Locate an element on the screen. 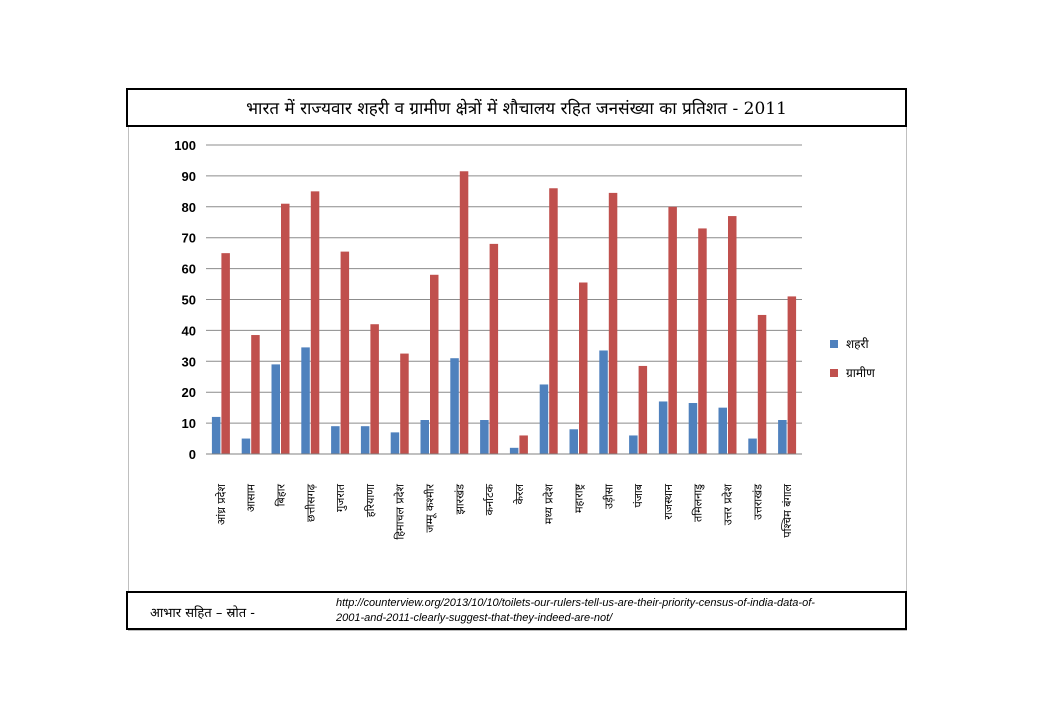 This screenshot has height=720, width=1040. x-tick-label: कर्नाटक is located at coordinates (489, 499).